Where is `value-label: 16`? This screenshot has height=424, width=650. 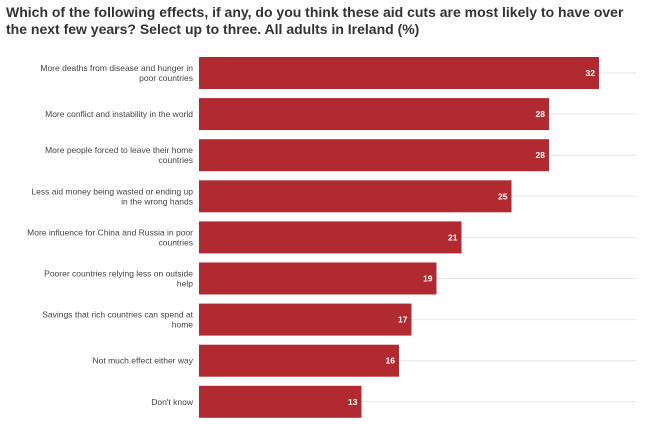
value-label: 16 is located at coordinates (391, 361).